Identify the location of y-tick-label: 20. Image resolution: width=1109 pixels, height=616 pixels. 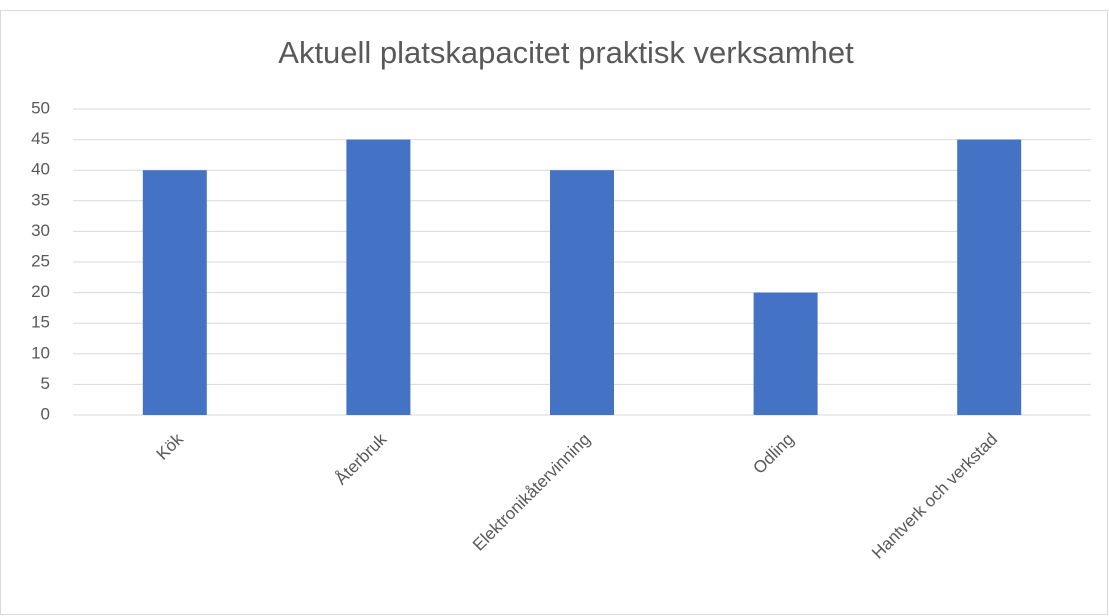
(40, 291).